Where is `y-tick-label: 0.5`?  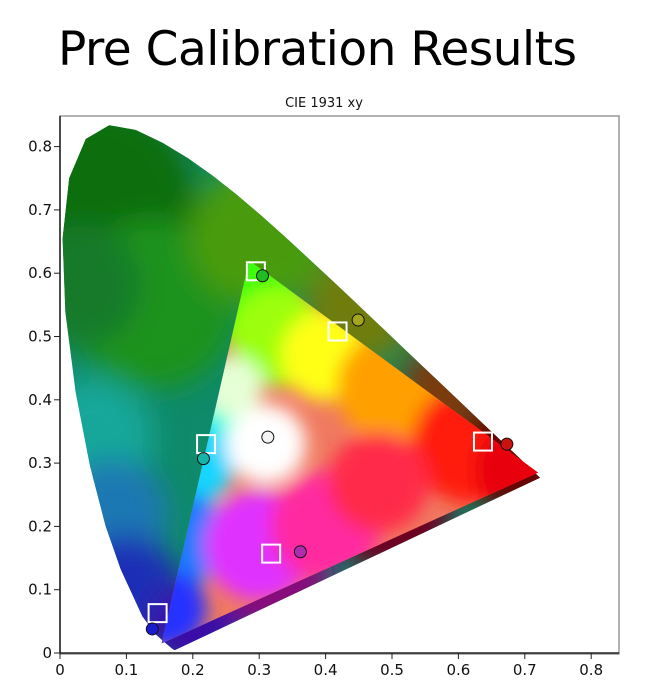 y-tick-label: 0.5 is located at coordinates (40, 337).